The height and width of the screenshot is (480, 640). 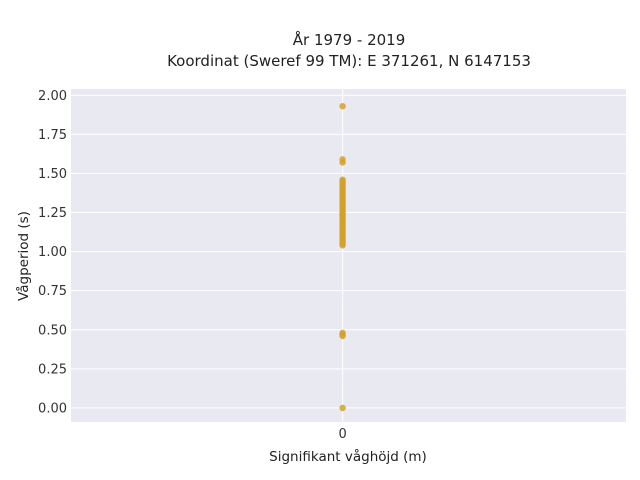 What do you see at coordinates (23, 256) in the screenshot?
I see `y-axis-label: Vågperiod (s)` at bounding box center [23, 256].